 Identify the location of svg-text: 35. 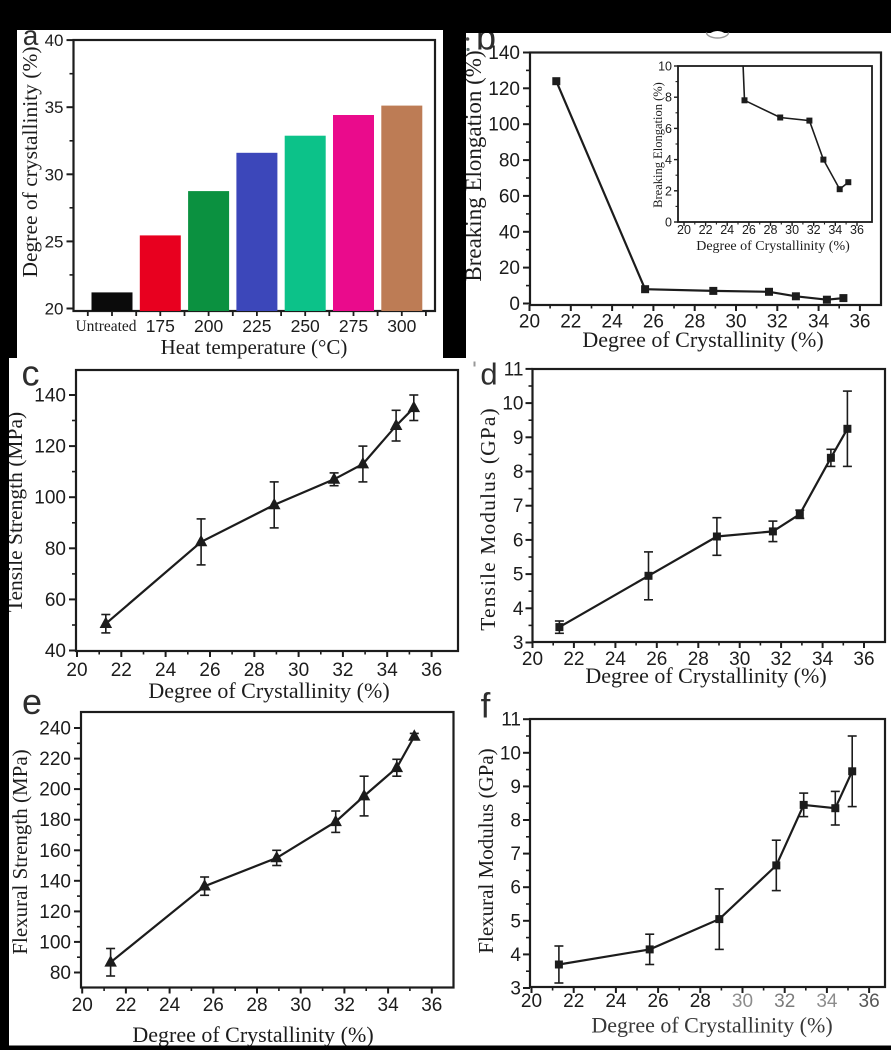
(54, 107).